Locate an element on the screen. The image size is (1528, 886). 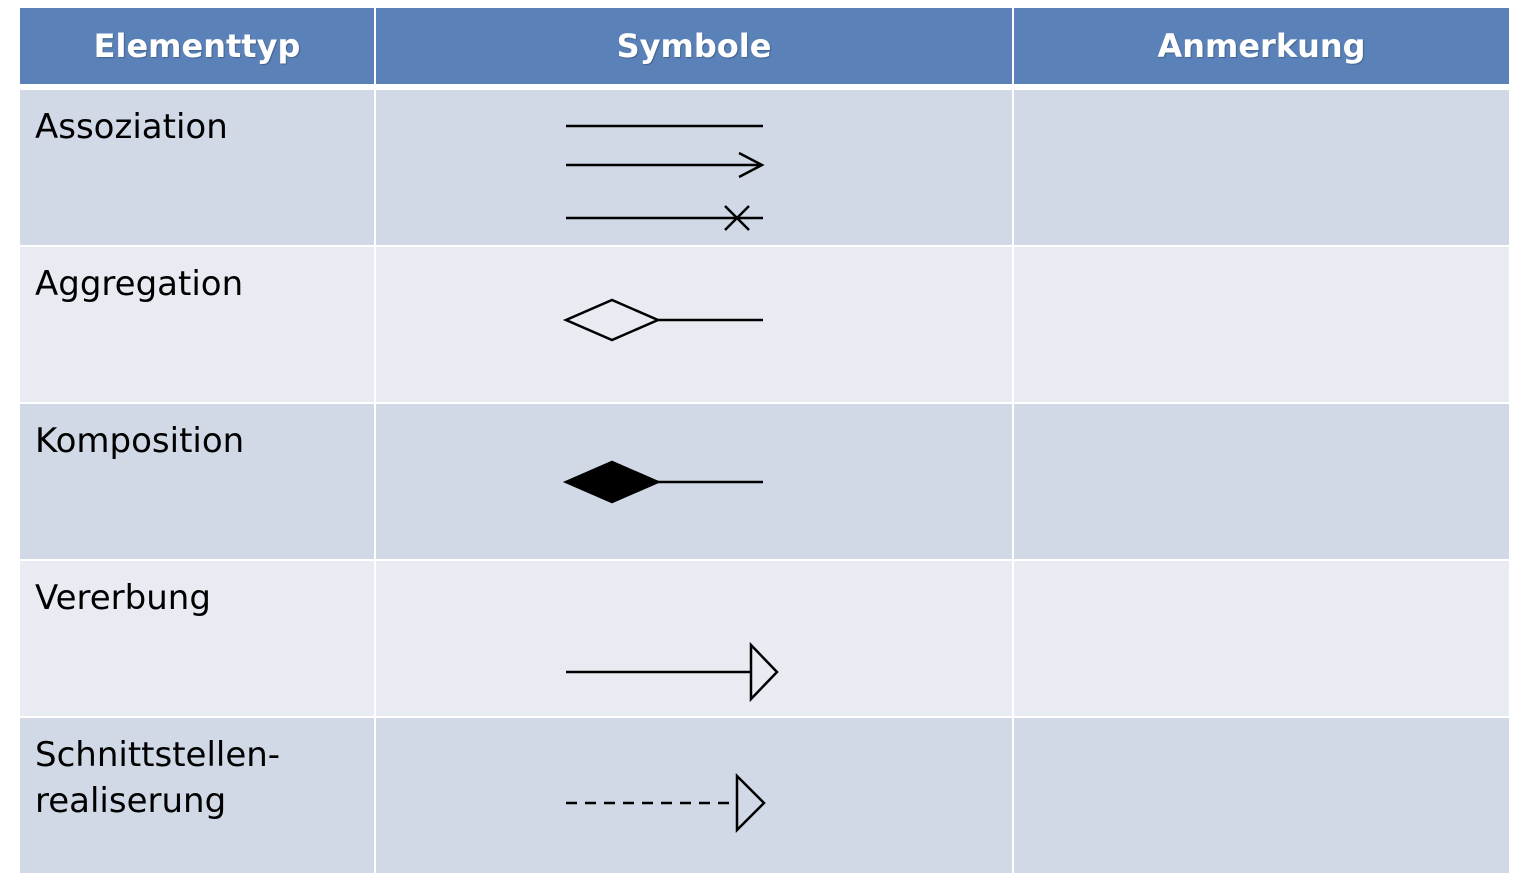
header-row: Elementtyp Symbole Anmerkung is located at coordinates (764, 49).